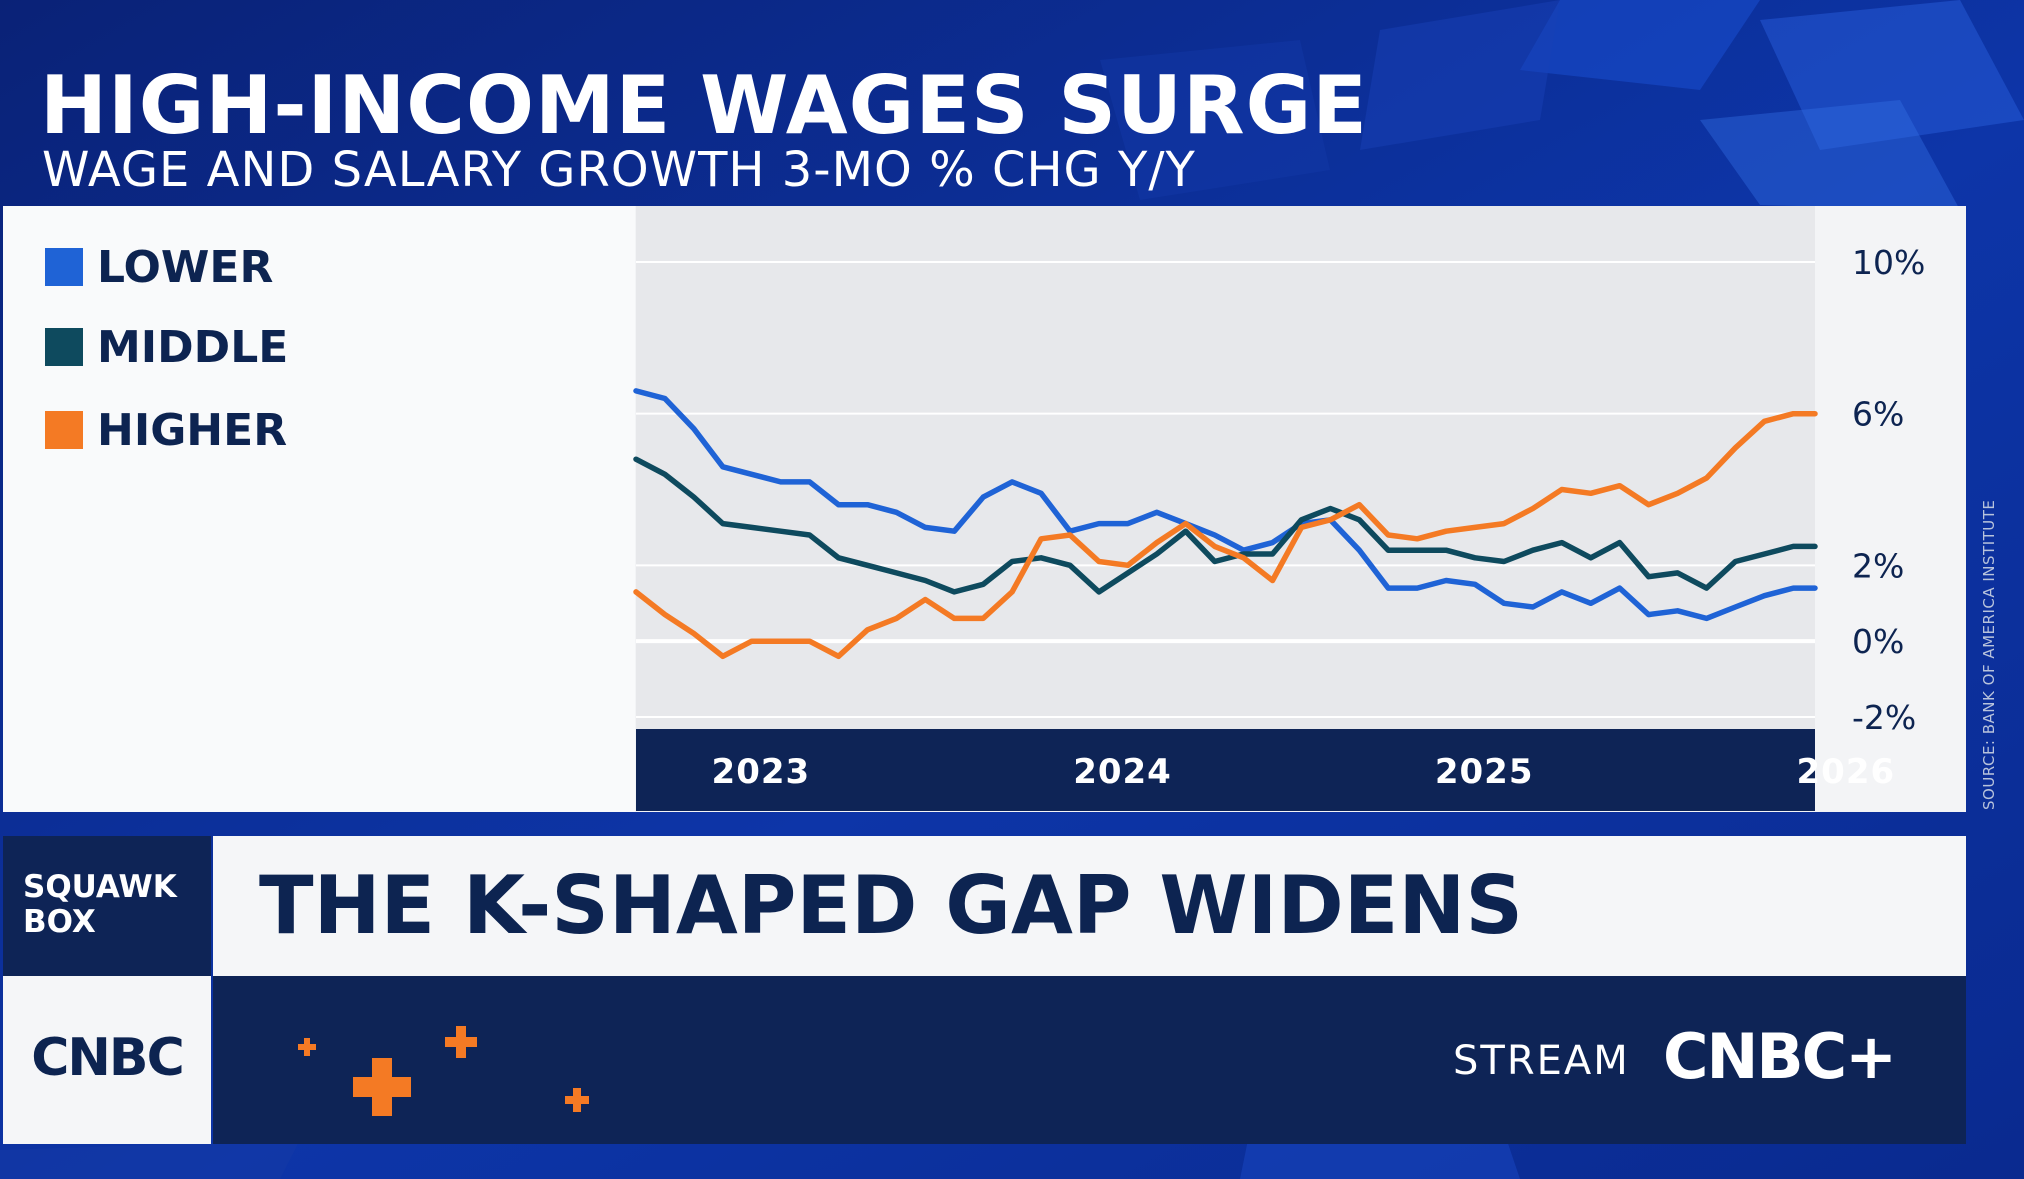 Image resolution: width=2024 pixels, height=1179 pixels. I want to click on x-tick-label: 2025, so click(1484, 772).